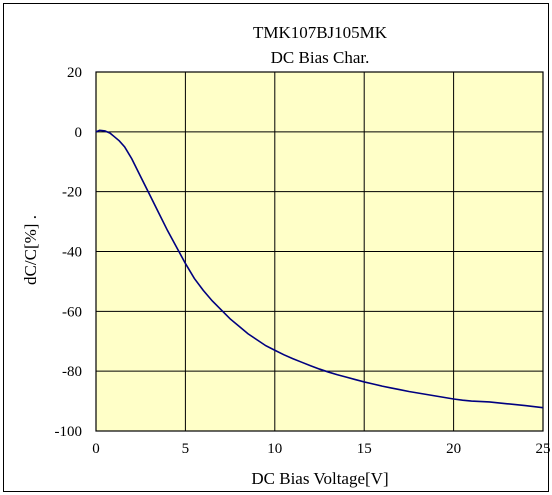 The width and height of the screenshot is (552, 495). I want to click on y-tick-label: -40, so click(72, 253).